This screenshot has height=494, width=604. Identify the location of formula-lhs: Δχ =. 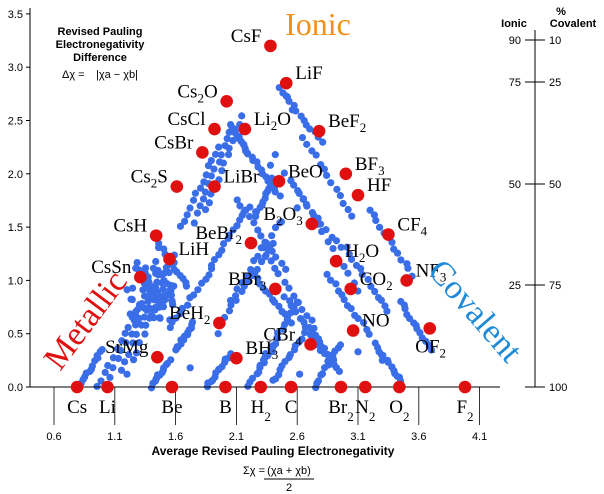
(73, 75).